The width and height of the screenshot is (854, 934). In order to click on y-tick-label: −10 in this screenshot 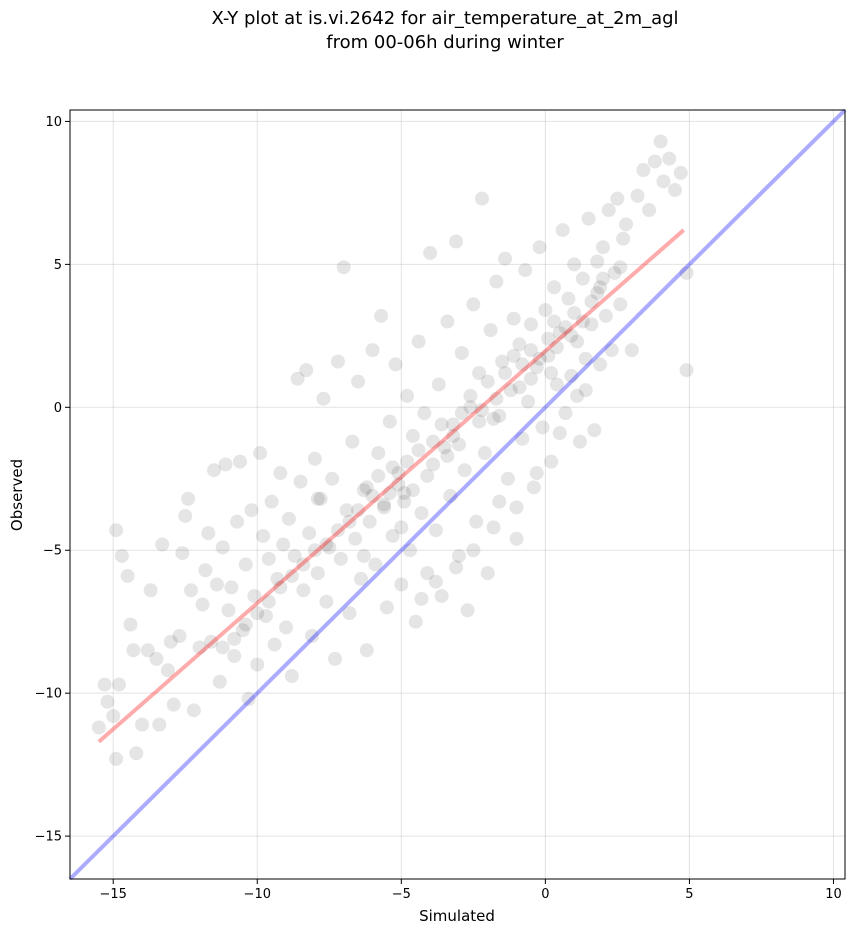, I will do `click(48, 694)`.